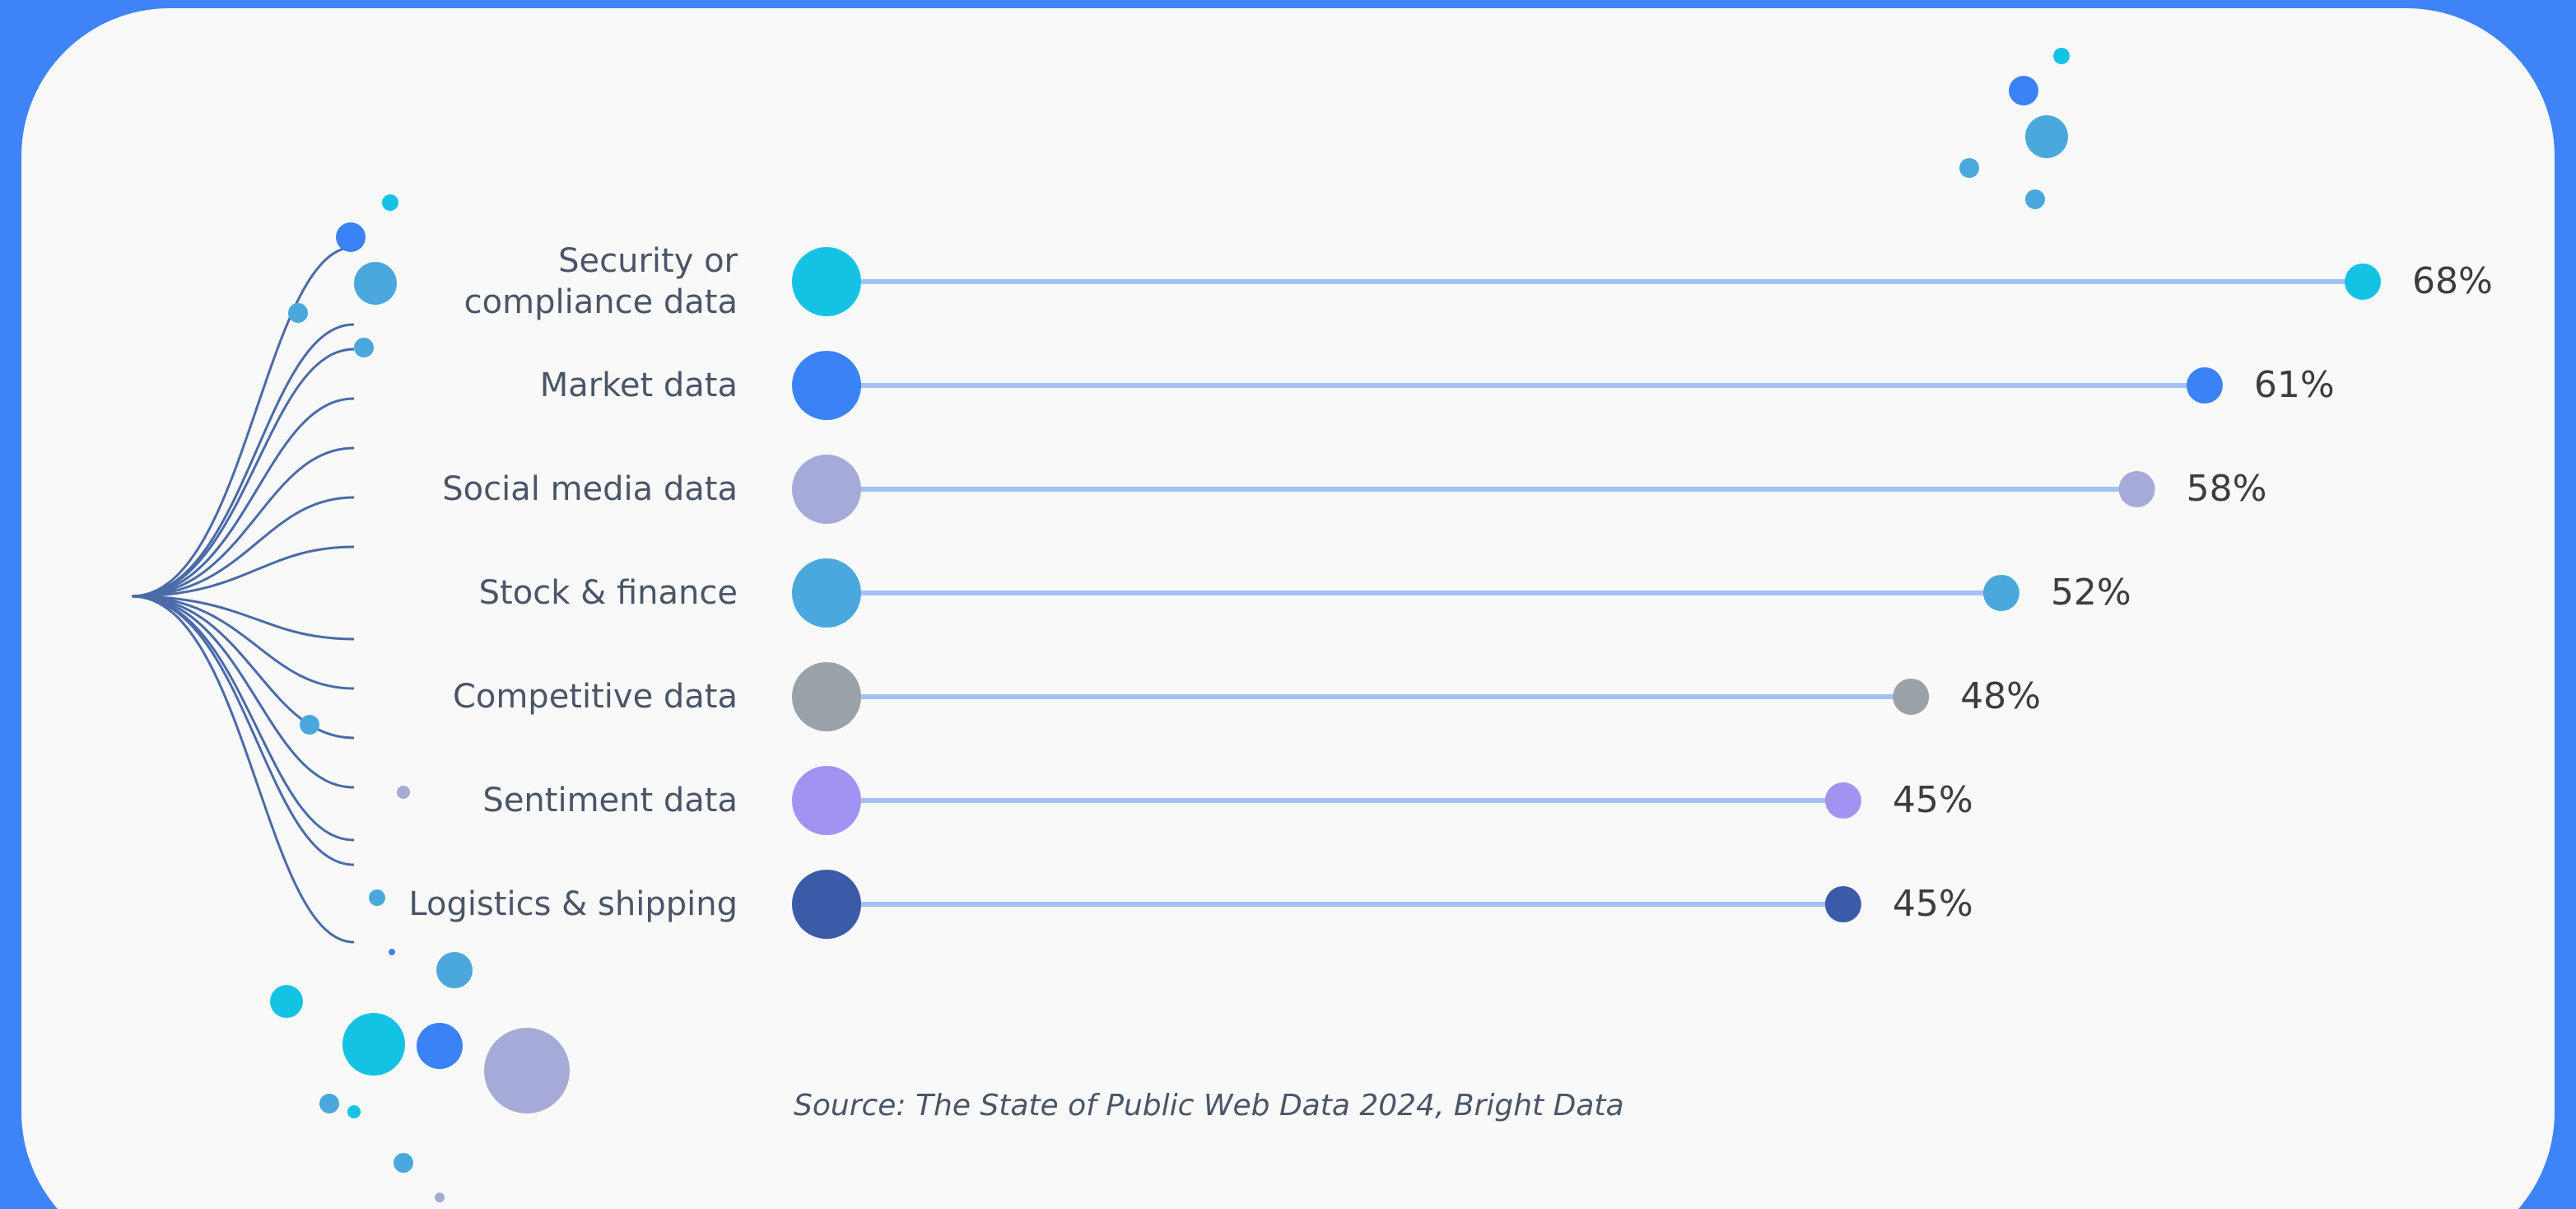  What do you see at coordinates (608, 593) in the screenshot?
I see `category-label: Stock & finance` at bounding box center [608, 593].